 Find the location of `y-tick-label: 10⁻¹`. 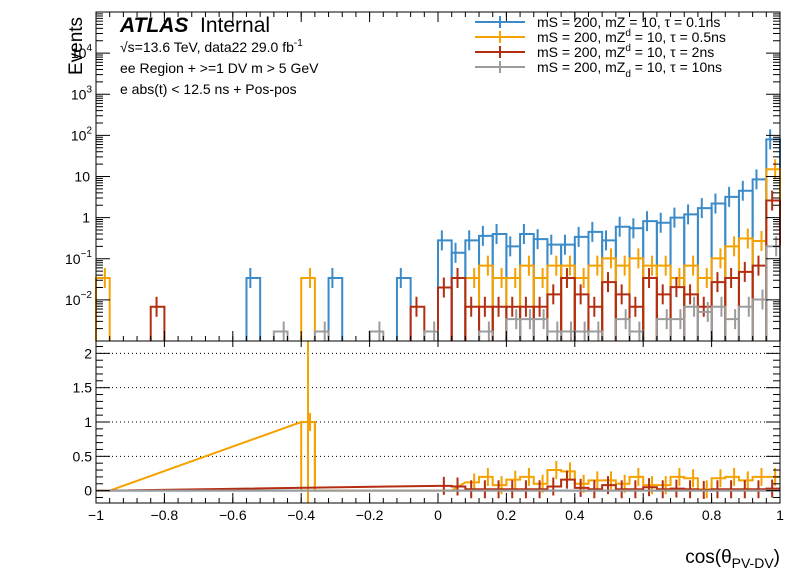

y-tick-label: 10⁻¹ is located at coordinates (78, 258).